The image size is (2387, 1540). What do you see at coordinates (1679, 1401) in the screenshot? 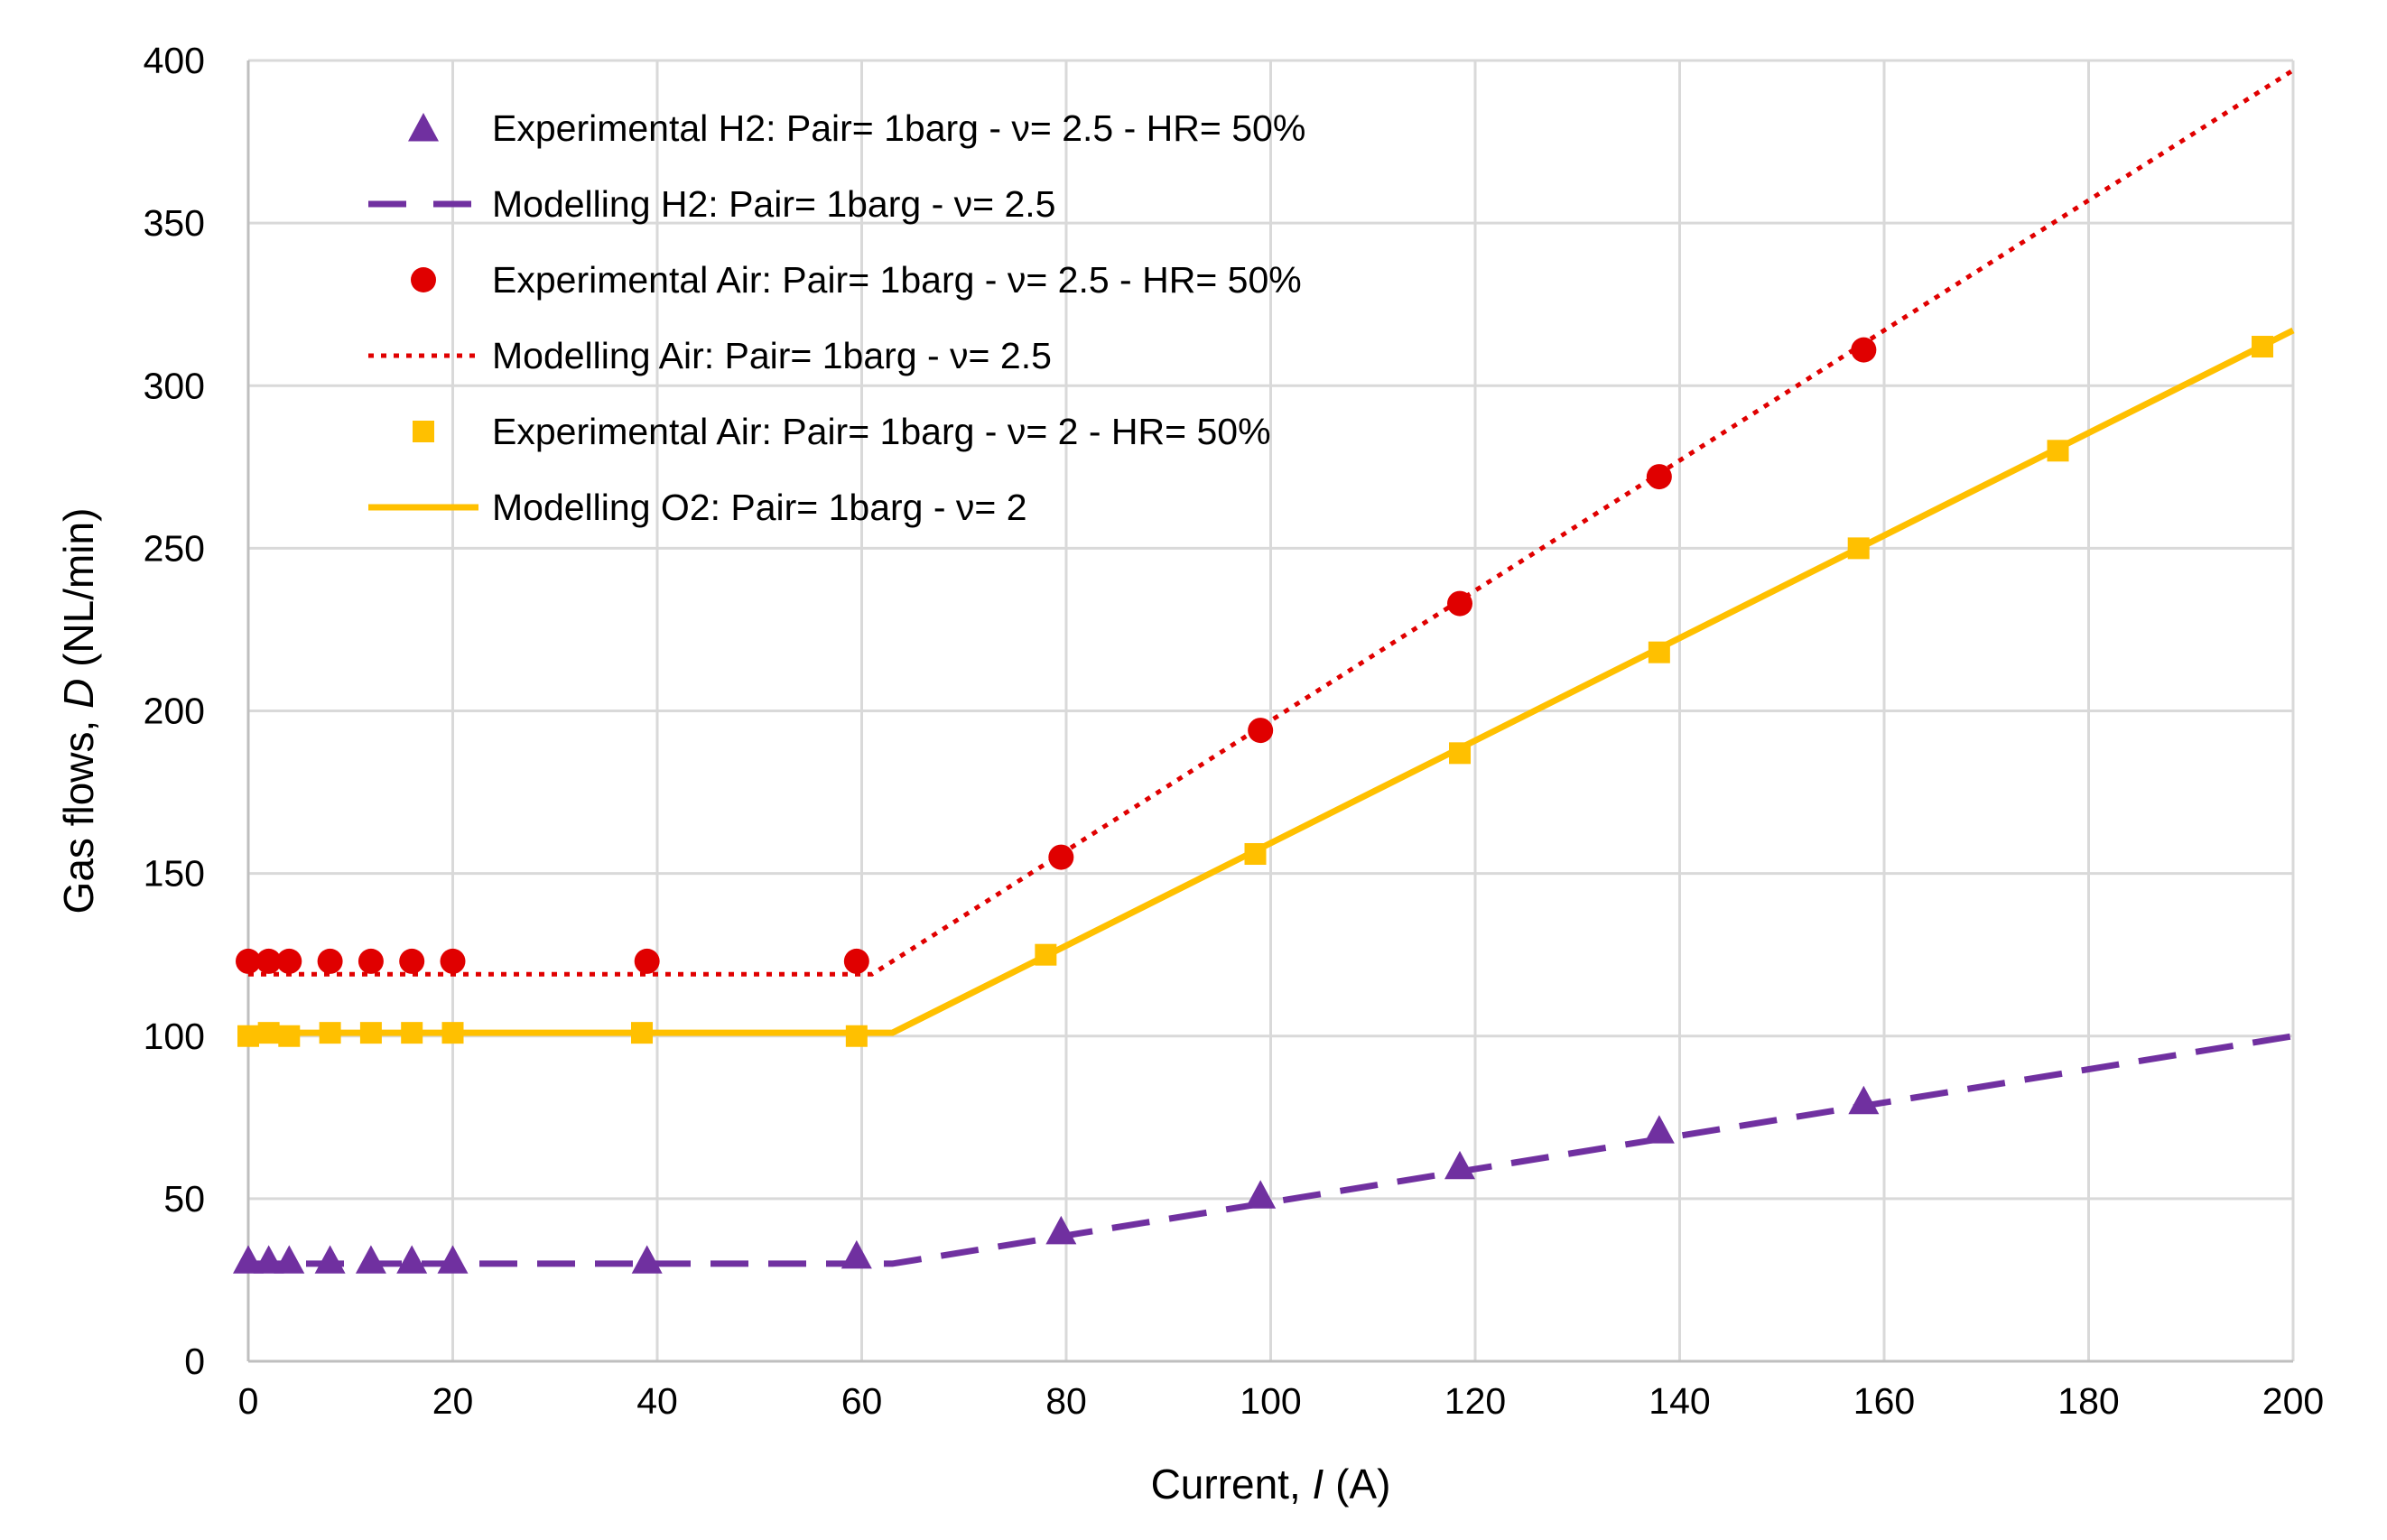
I see `x-tick-label: 140` at bounding box center [1679, 1401].